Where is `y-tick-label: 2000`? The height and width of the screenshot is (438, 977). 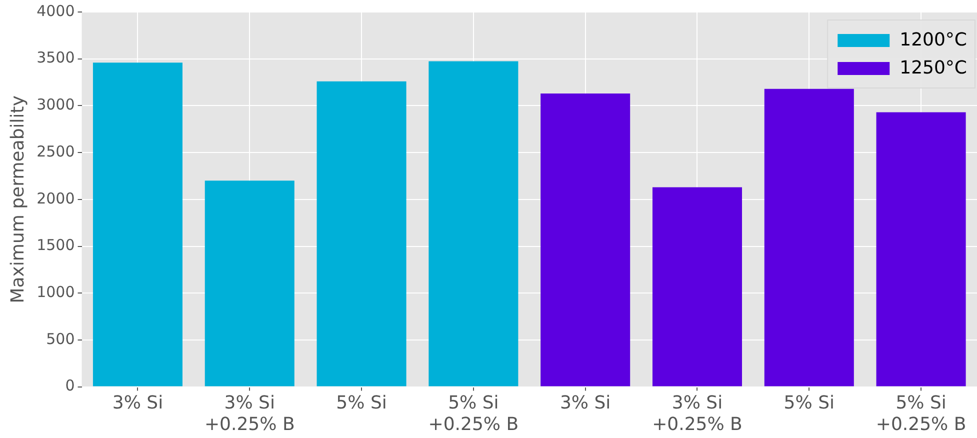 y-tick-label: 2000 is located at coordinates (55, 198).